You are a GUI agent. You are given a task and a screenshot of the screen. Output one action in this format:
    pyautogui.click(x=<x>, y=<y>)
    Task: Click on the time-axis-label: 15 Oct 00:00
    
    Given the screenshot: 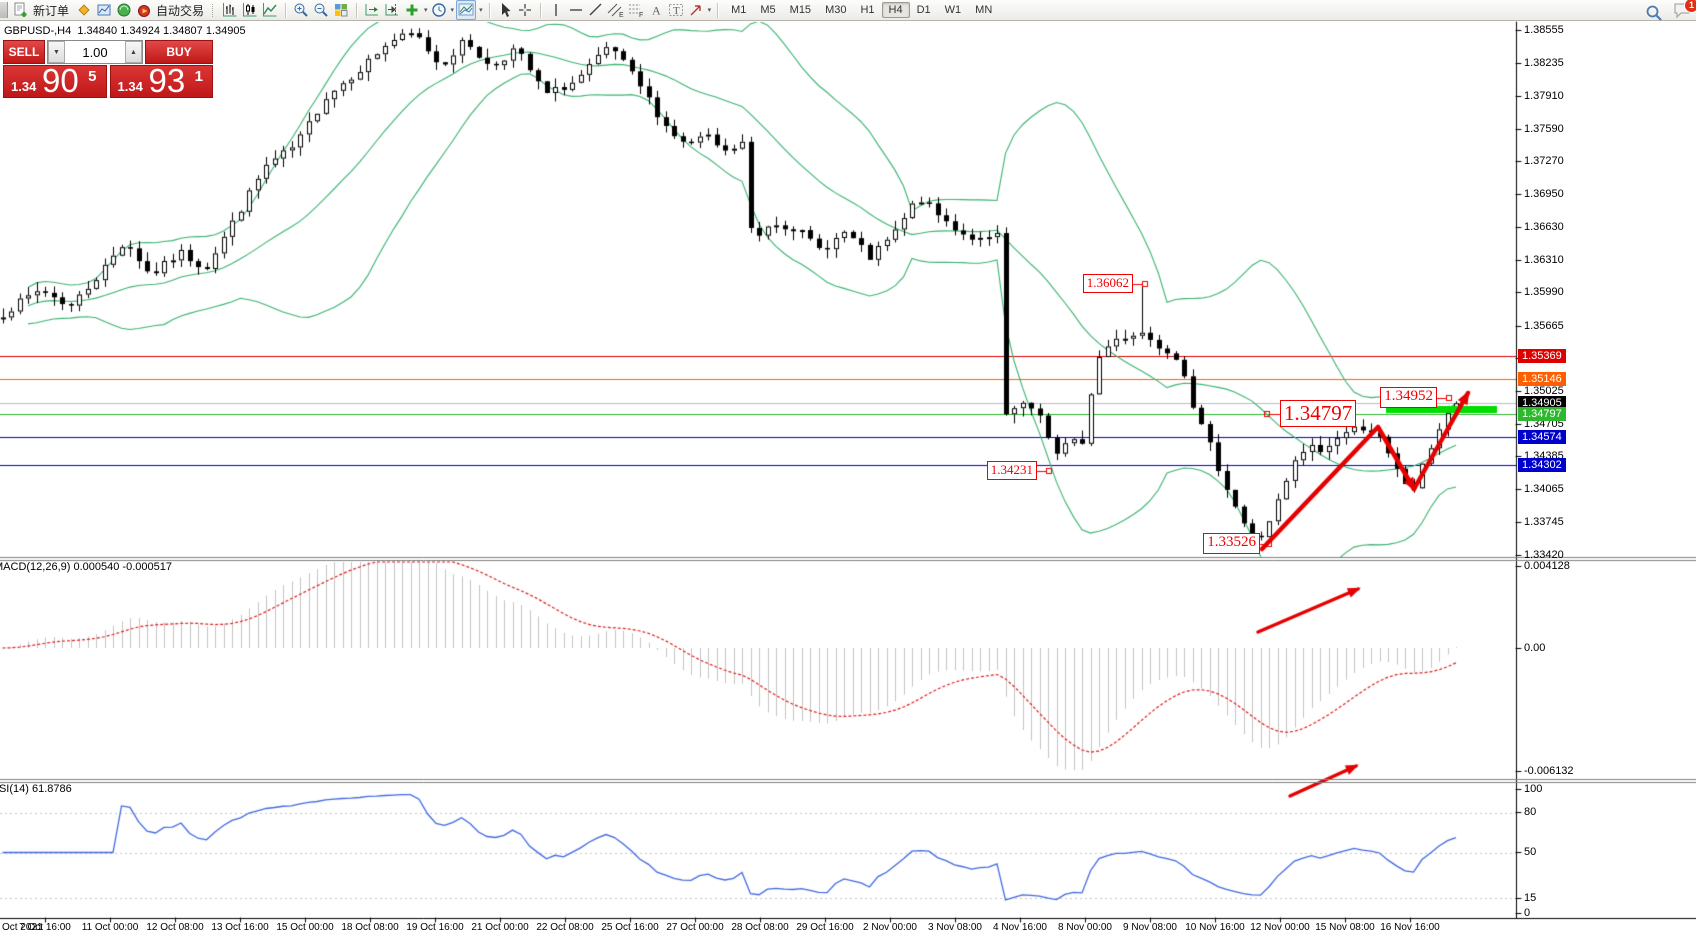 What is the action you would take?
    pyautogui.click(x=305, y=927)
    